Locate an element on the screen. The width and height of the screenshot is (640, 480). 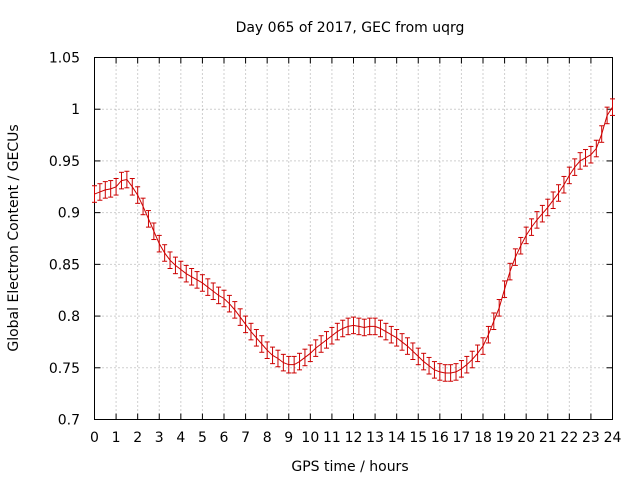
y-tick-label: 1 is located at coordinates (75, 110).